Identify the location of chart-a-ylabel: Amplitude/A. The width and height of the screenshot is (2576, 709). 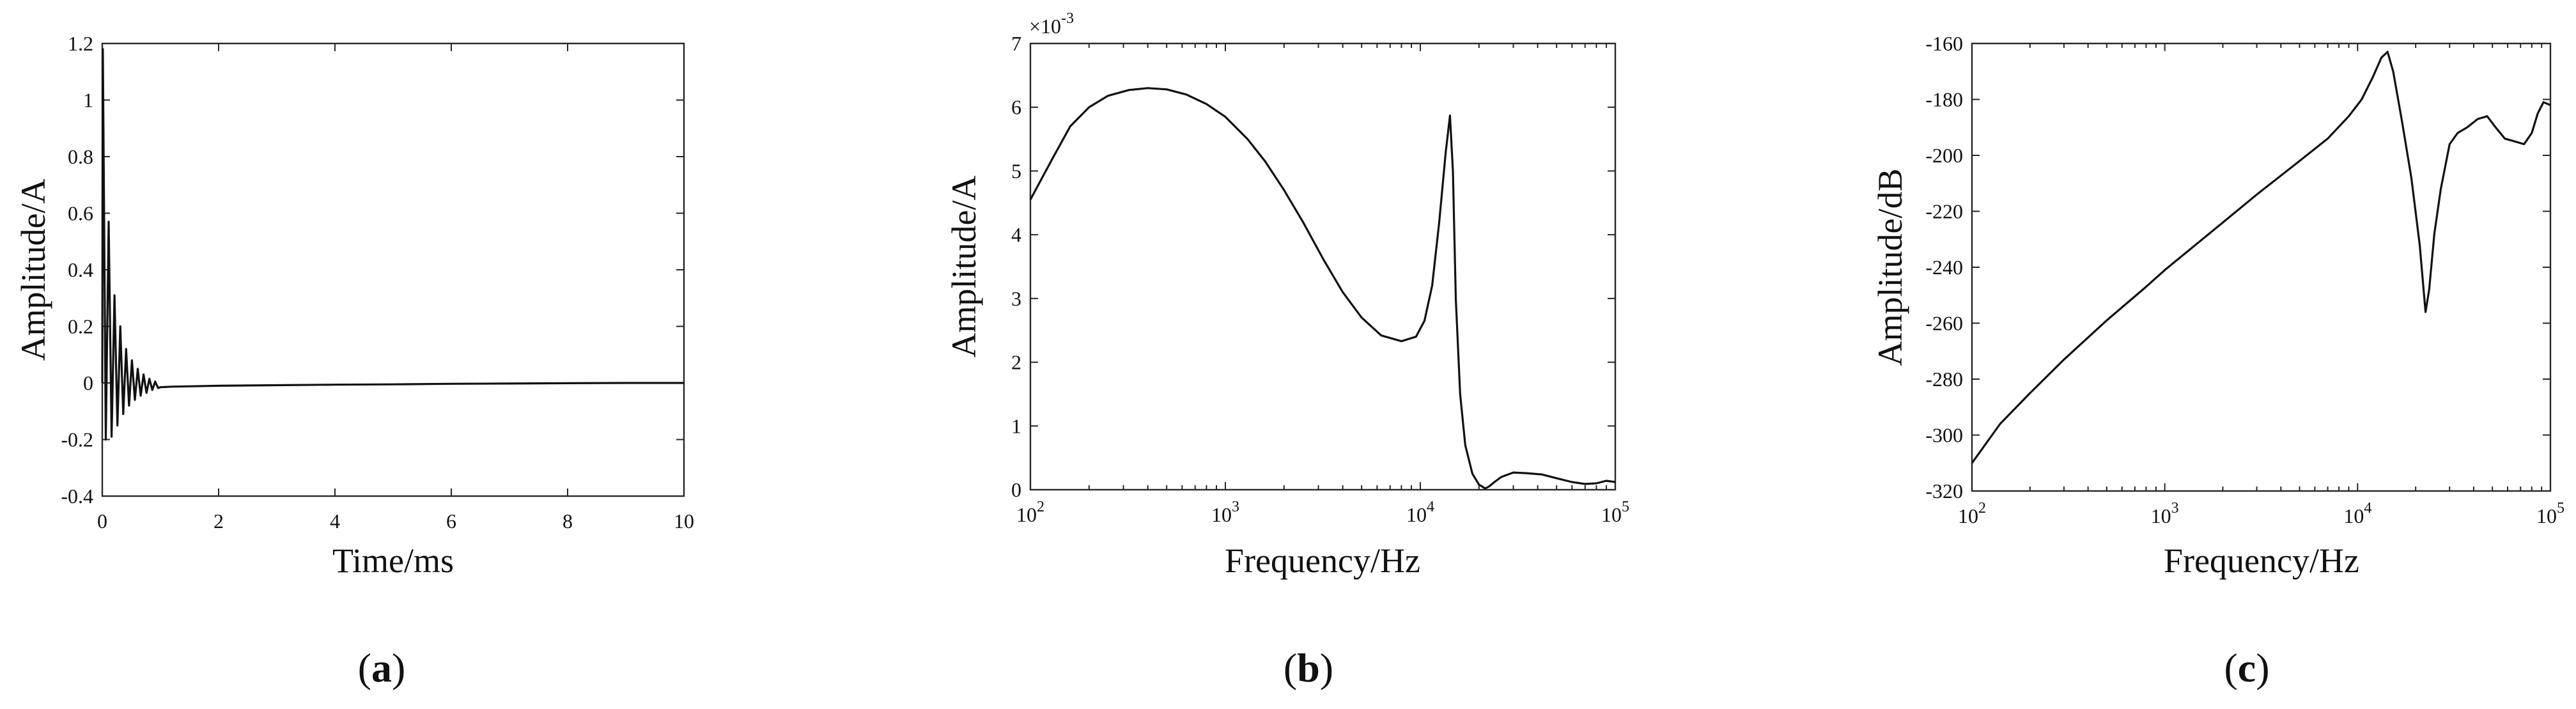
(33, 270).